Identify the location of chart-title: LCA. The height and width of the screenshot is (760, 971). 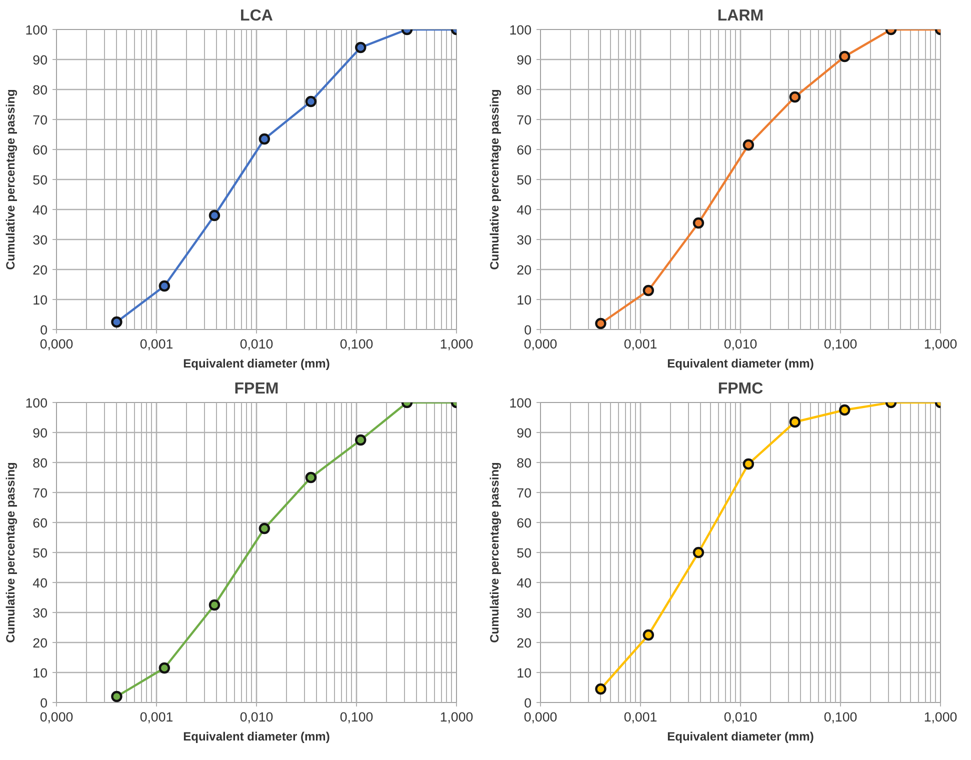
(257, 16).